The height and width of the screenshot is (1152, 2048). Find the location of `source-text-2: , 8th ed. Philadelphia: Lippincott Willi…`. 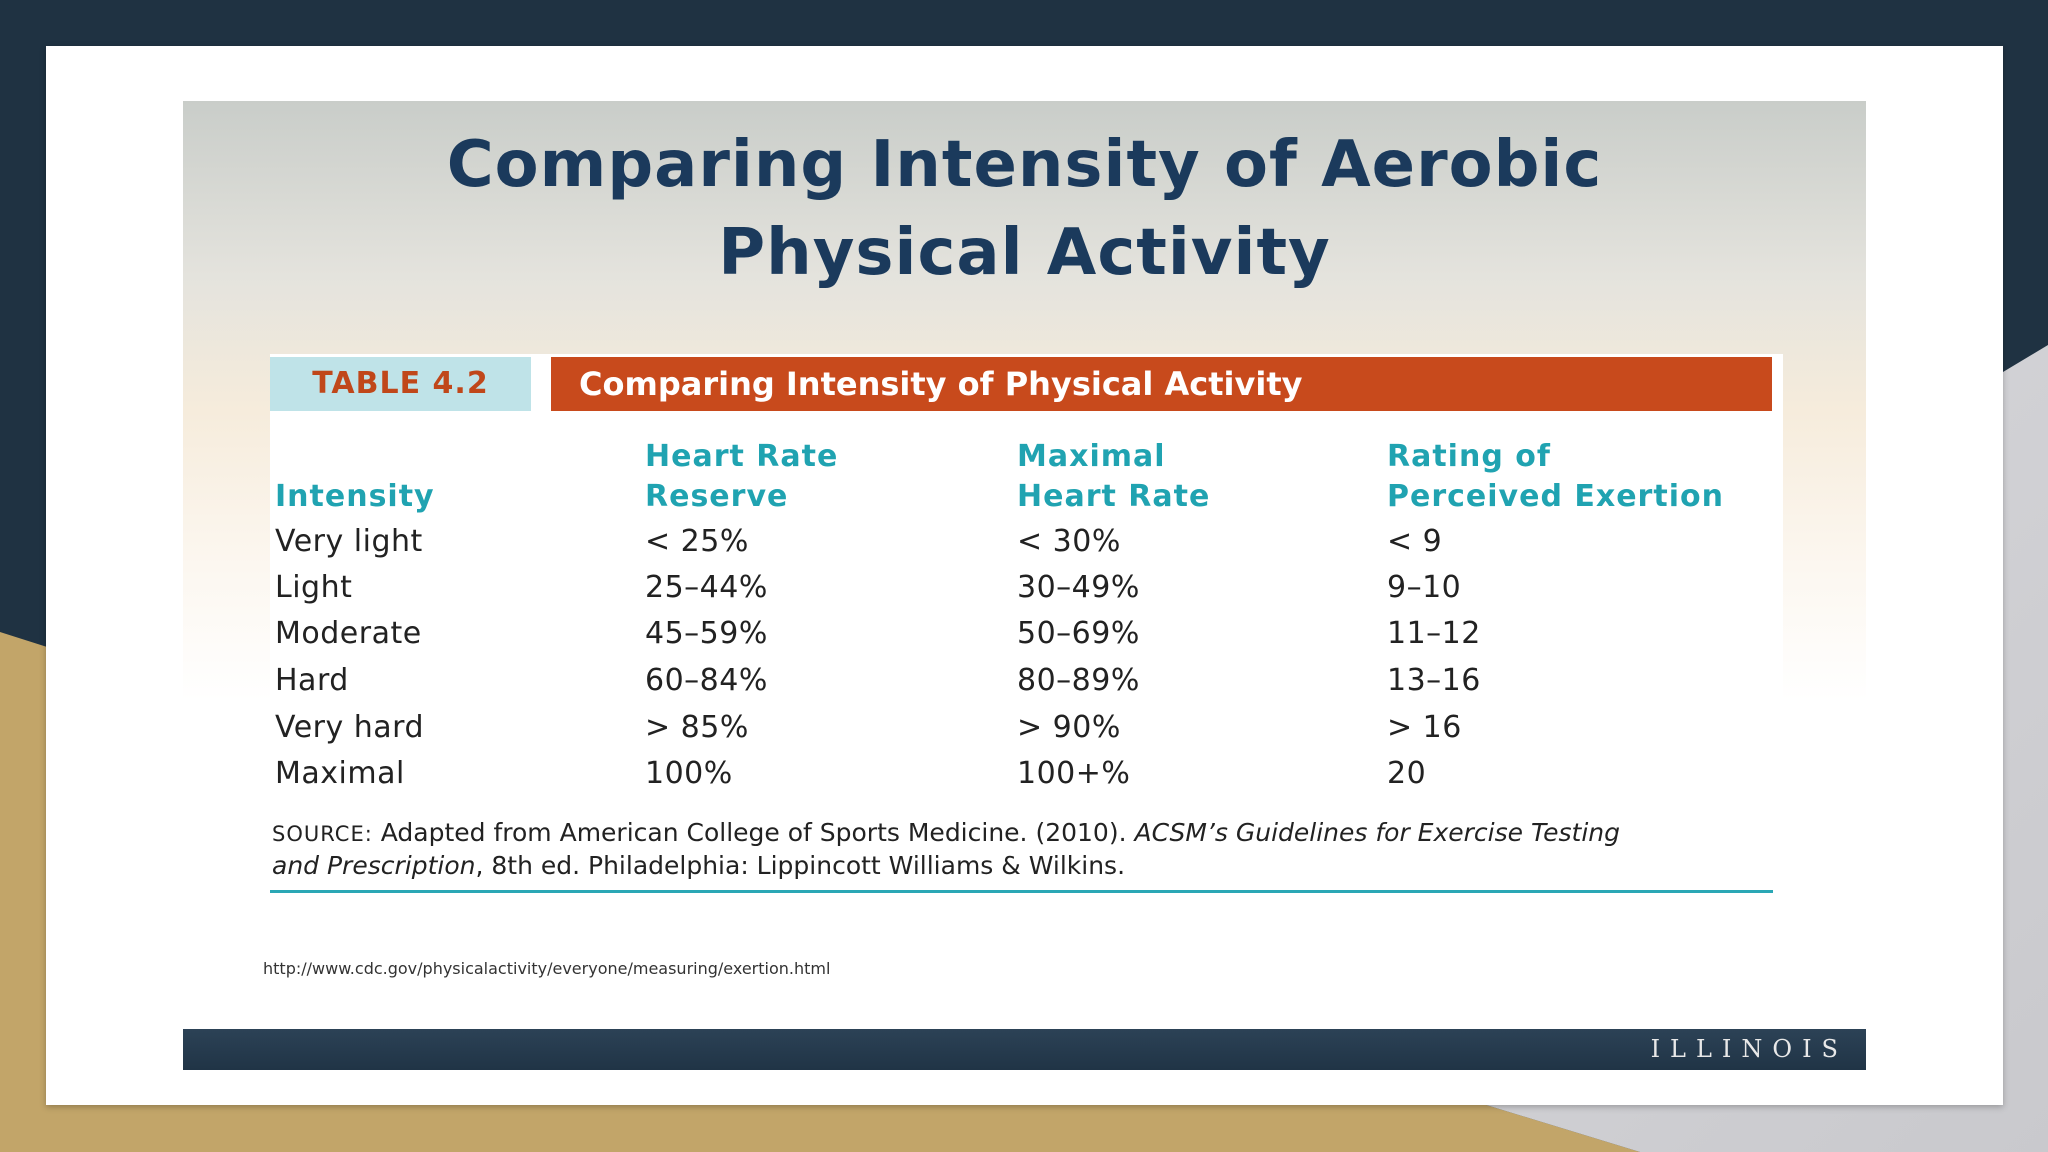

source-text-2: , 8th ed. Philadelphia: Lippincott Willi… is located at coordinates (800, 865).